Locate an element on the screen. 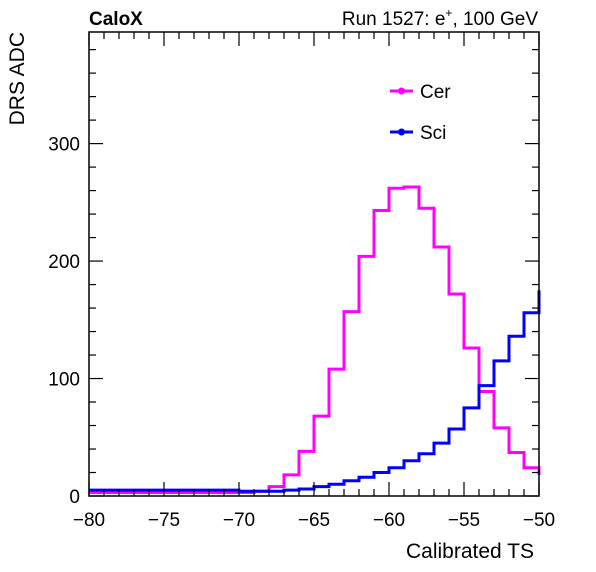  header-superscript: + is located at coordinates (448, 13).